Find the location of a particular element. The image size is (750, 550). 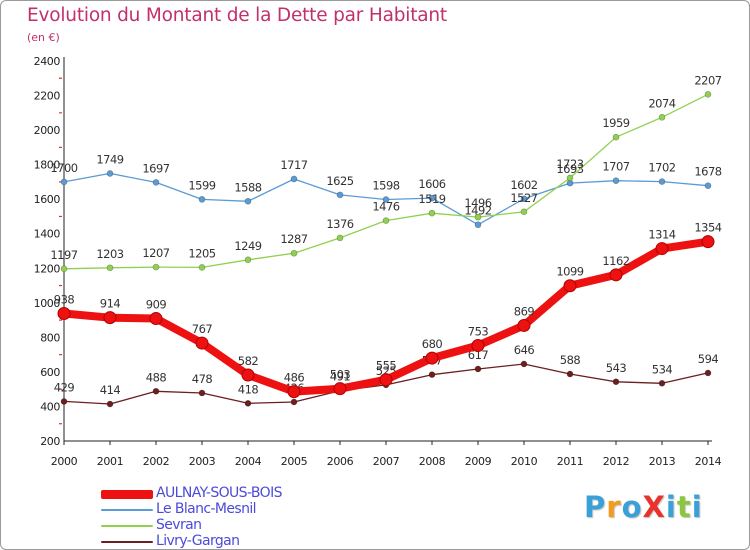

data-label-sevran: 1959 is located at coordinates (615, 123).